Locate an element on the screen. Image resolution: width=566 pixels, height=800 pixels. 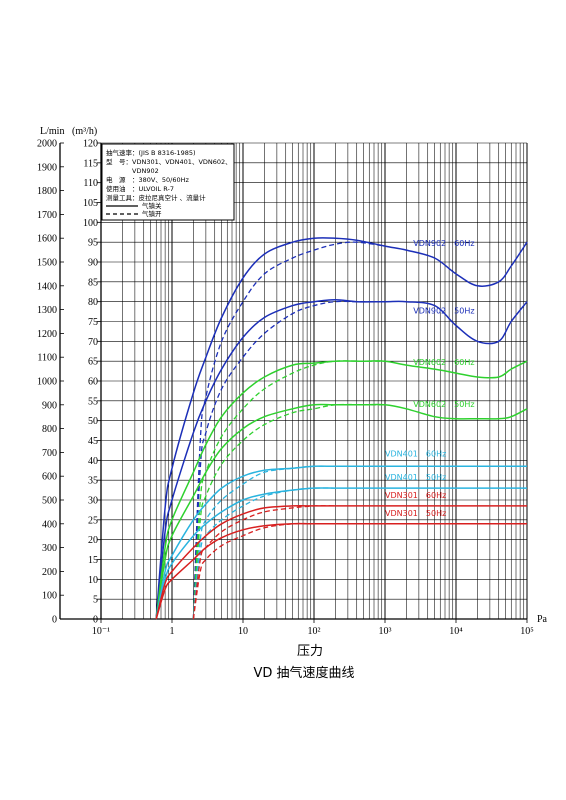
y-left-tick-label: 1600 is located at coordinates (47, 239).